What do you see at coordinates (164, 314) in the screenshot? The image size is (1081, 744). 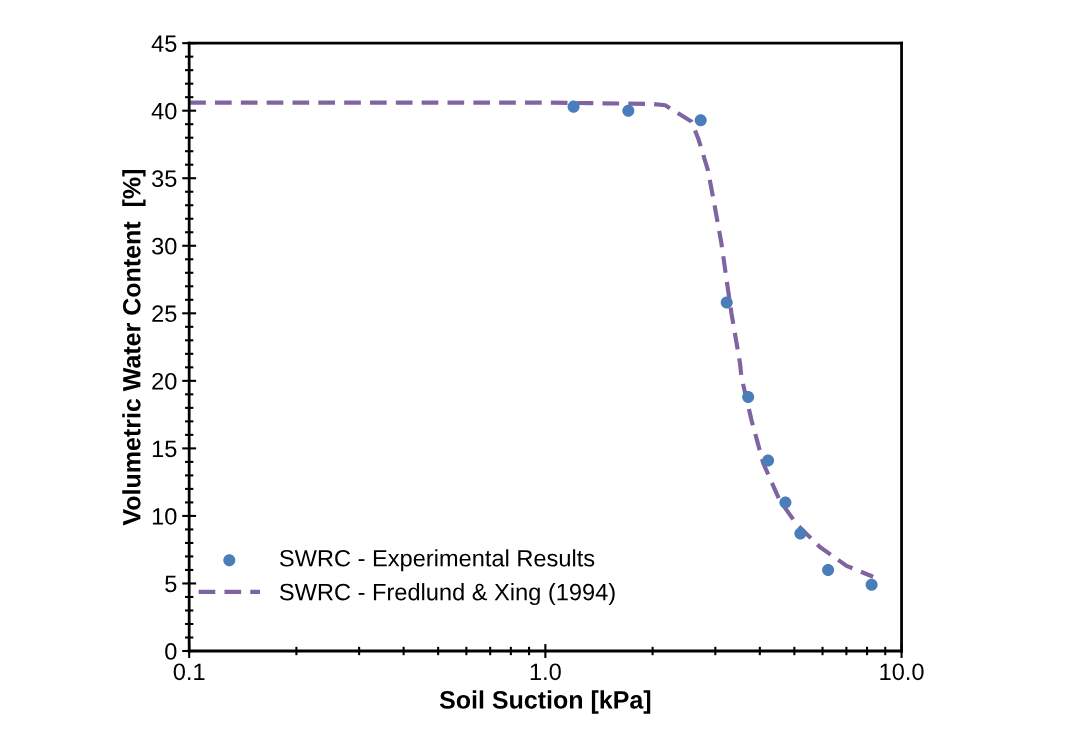 I see `y-tick-label: 25` at bounding box center [164, 314].